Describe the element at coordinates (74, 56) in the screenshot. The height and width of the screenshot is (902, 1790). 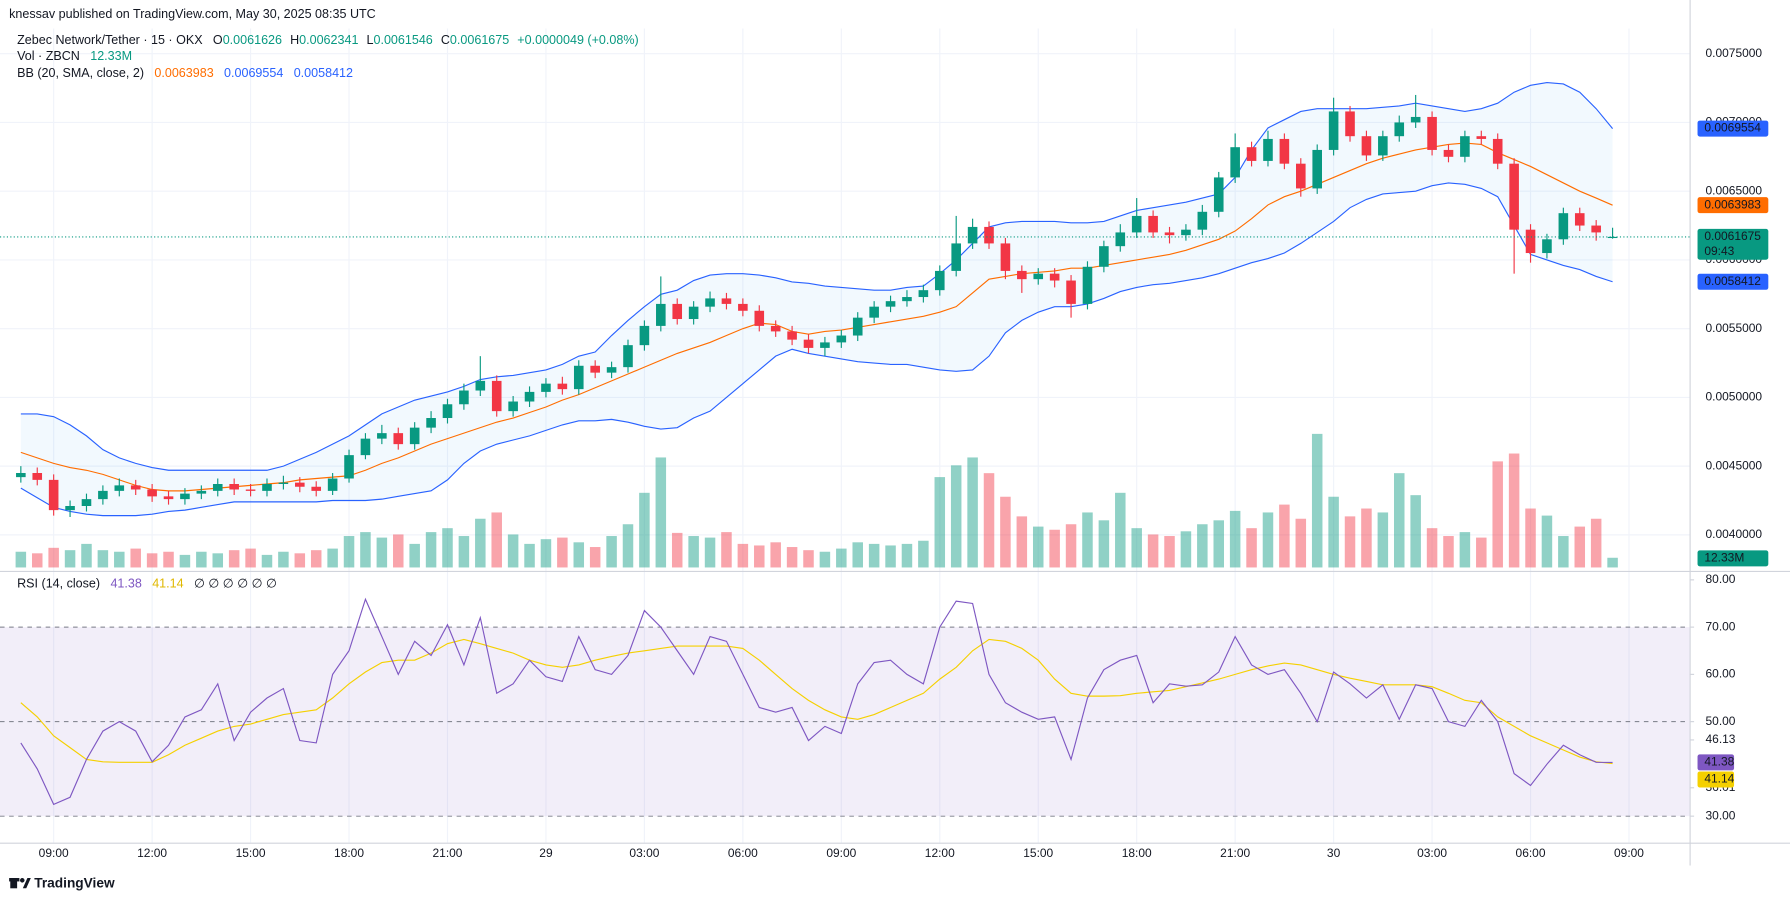
I see `volume-legend: Vol · ZBCN 12.33M` at that location.